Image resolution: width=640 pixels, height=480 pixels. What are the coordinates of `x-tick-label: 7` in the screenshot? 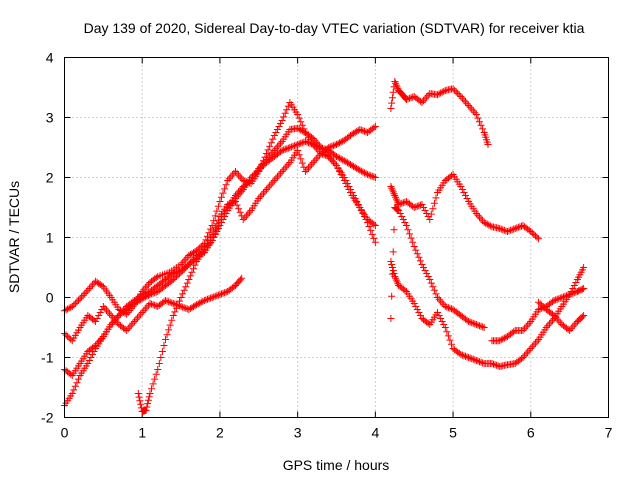 It's located at (609, 433).